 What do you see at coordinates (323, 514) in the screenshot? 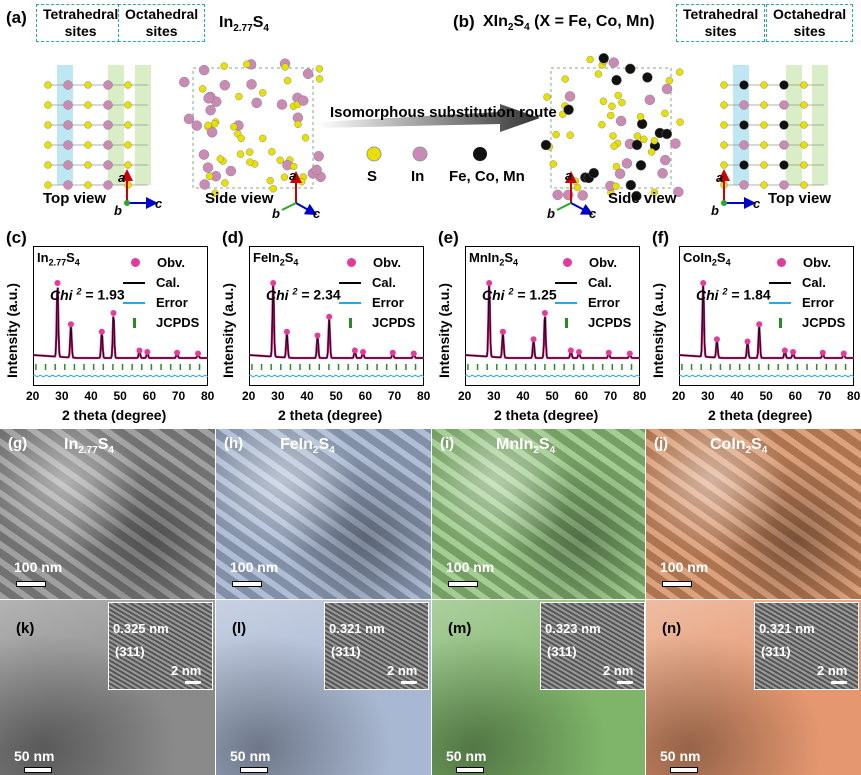
I see `sem-image-panel: (h) FeIn2S4 100 nm` at bounding box center [323, 514].